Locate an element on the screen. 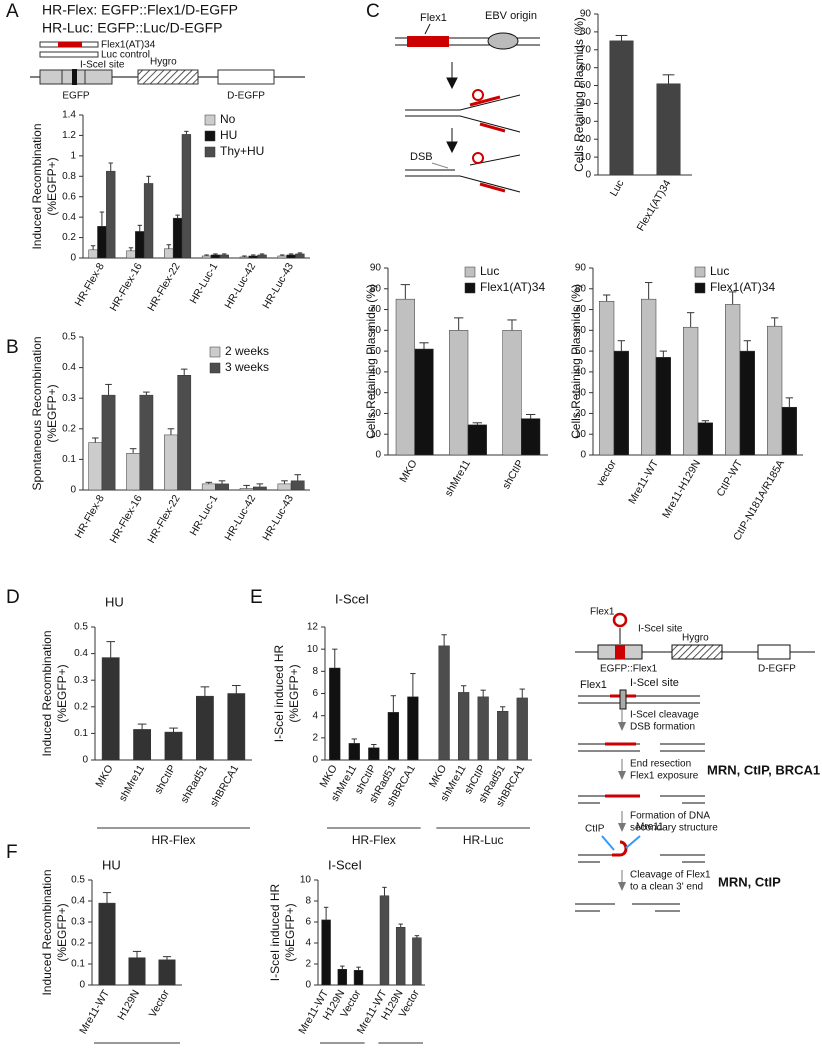 The image size is (822, 1050). chart-title: HU is located at coordinates (114, 601).